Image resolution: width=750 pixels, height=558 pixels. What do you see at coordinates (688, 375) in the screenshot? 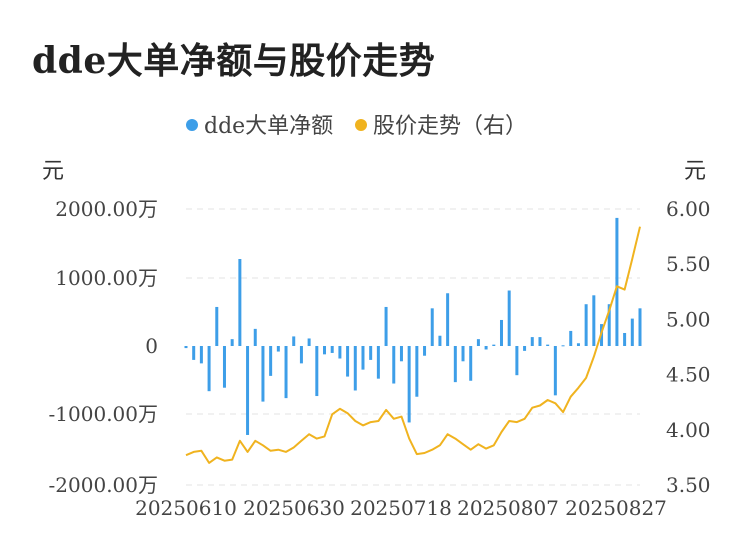
I see `right-tick-label: 4.50` at bounding box center [688, 375].